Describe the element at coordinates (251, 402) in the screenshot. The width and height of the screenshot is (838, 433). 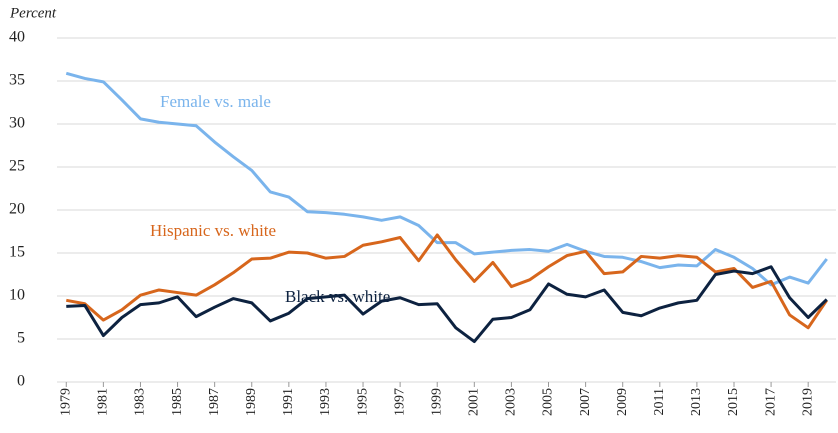
I see `x-tick-label: 1989` at that location.